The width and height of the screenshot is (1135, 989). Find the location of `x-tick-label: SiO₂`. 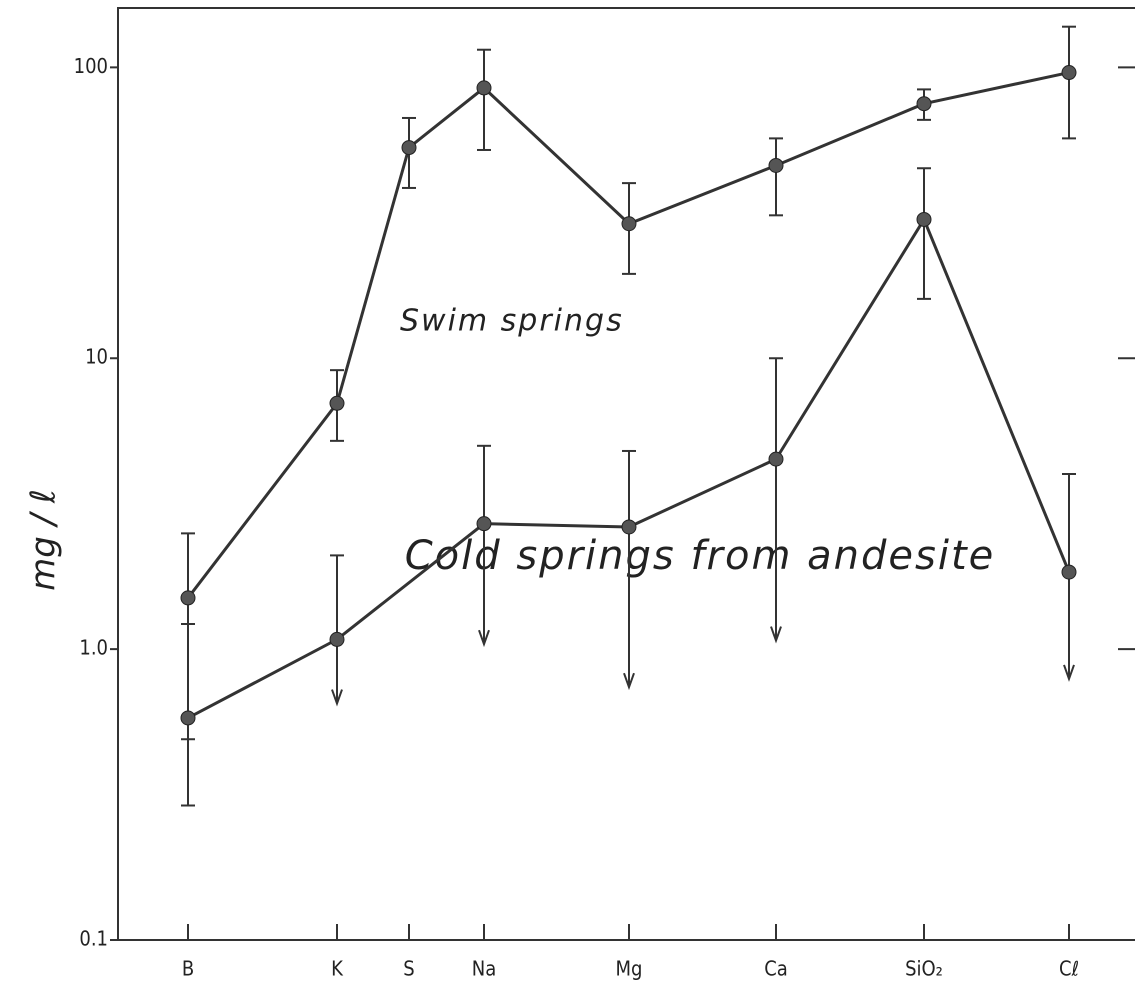

x-tick-label: SiO₂ is located at coordinates (924, 969).